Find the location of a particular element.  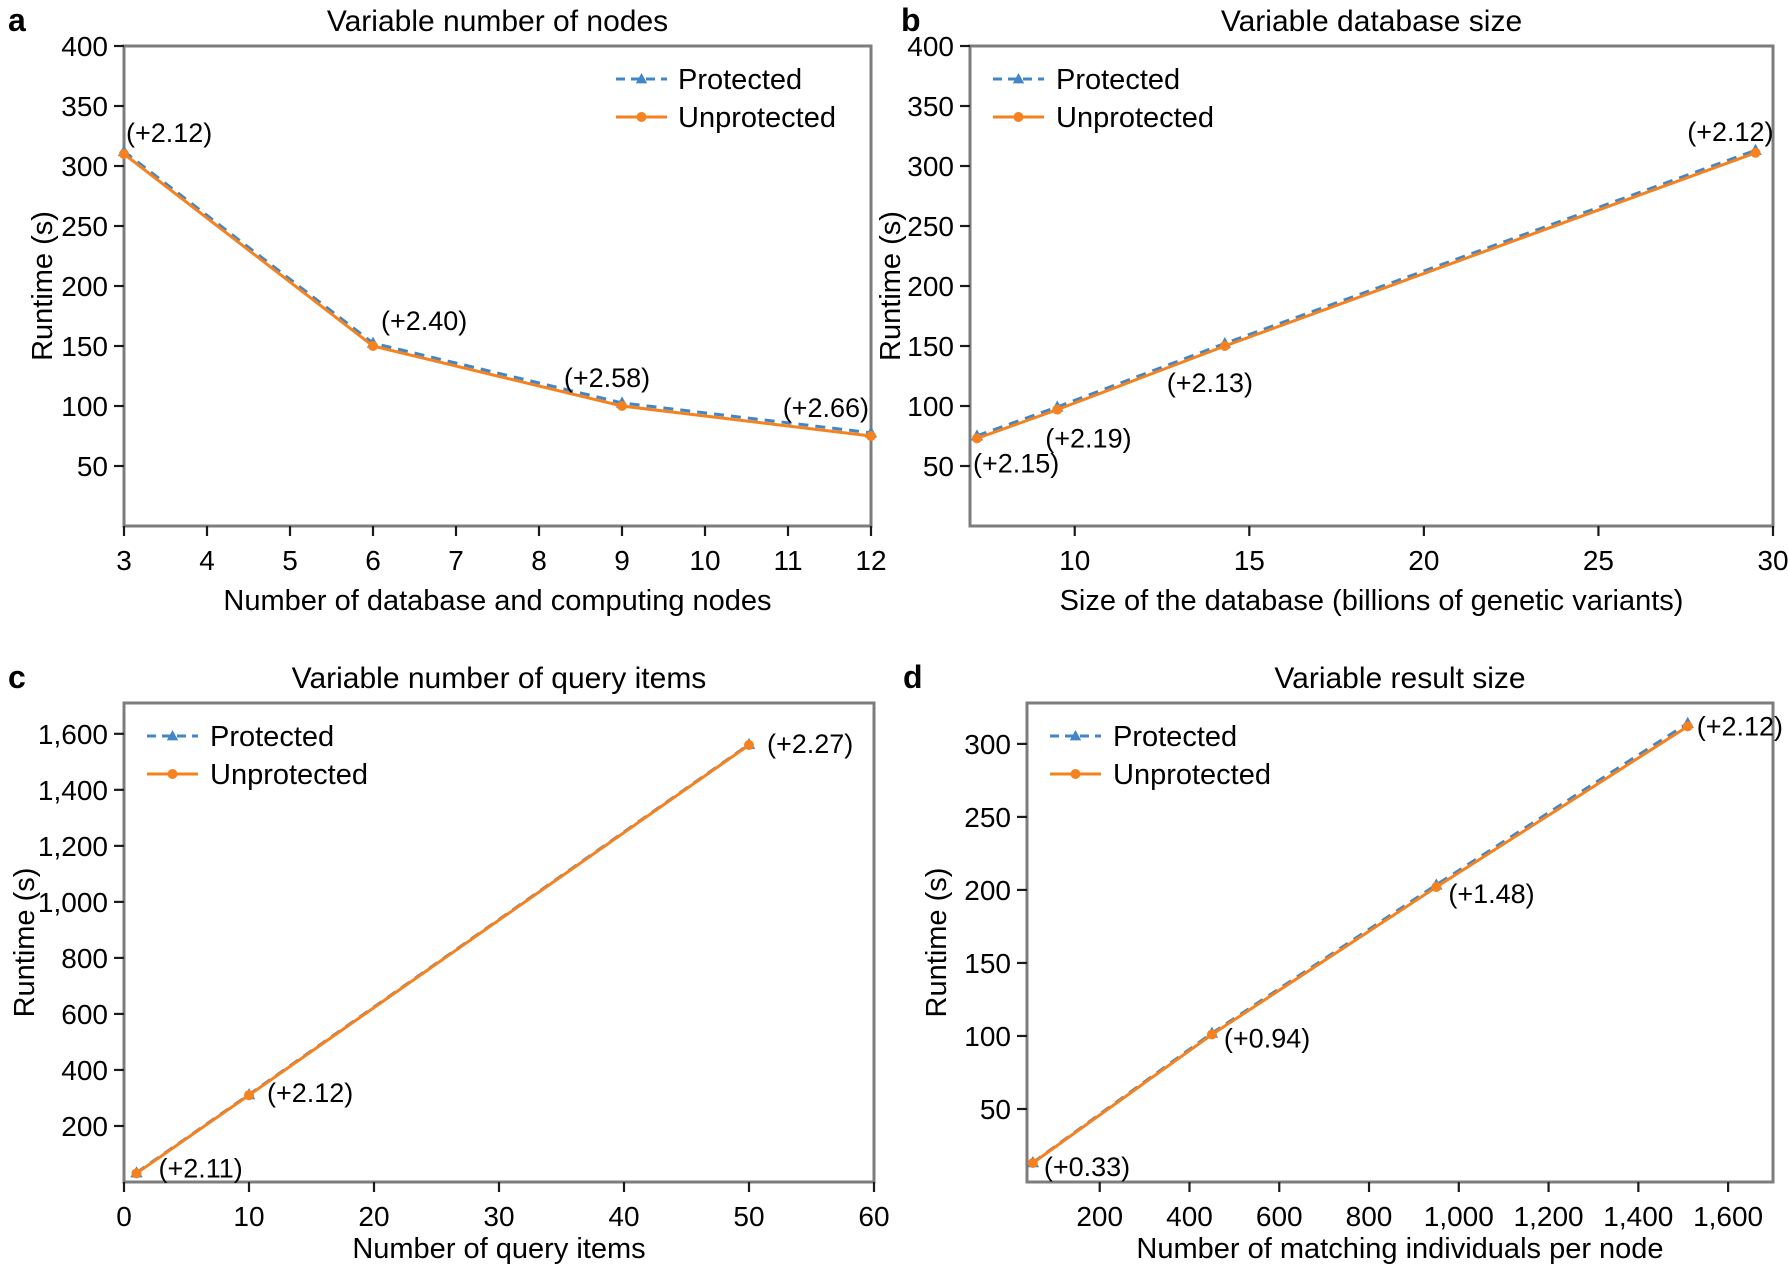

panel-a-x-tick-label: 7 is located at coordinates (456, 560).